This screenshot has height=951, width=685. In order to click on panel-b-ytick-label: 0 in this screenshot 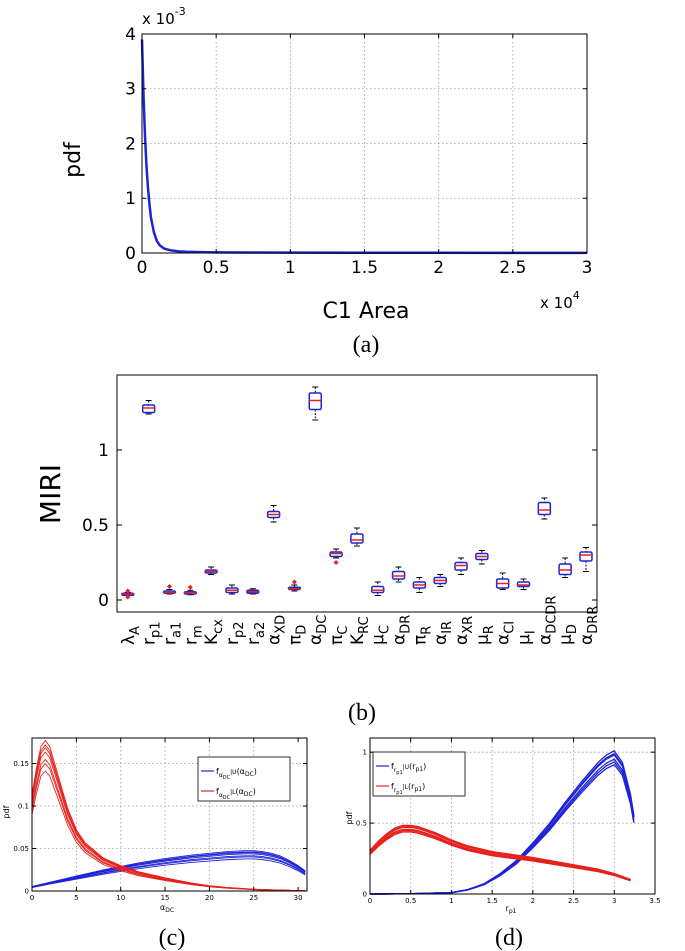, I will do `click(103, 601)`.